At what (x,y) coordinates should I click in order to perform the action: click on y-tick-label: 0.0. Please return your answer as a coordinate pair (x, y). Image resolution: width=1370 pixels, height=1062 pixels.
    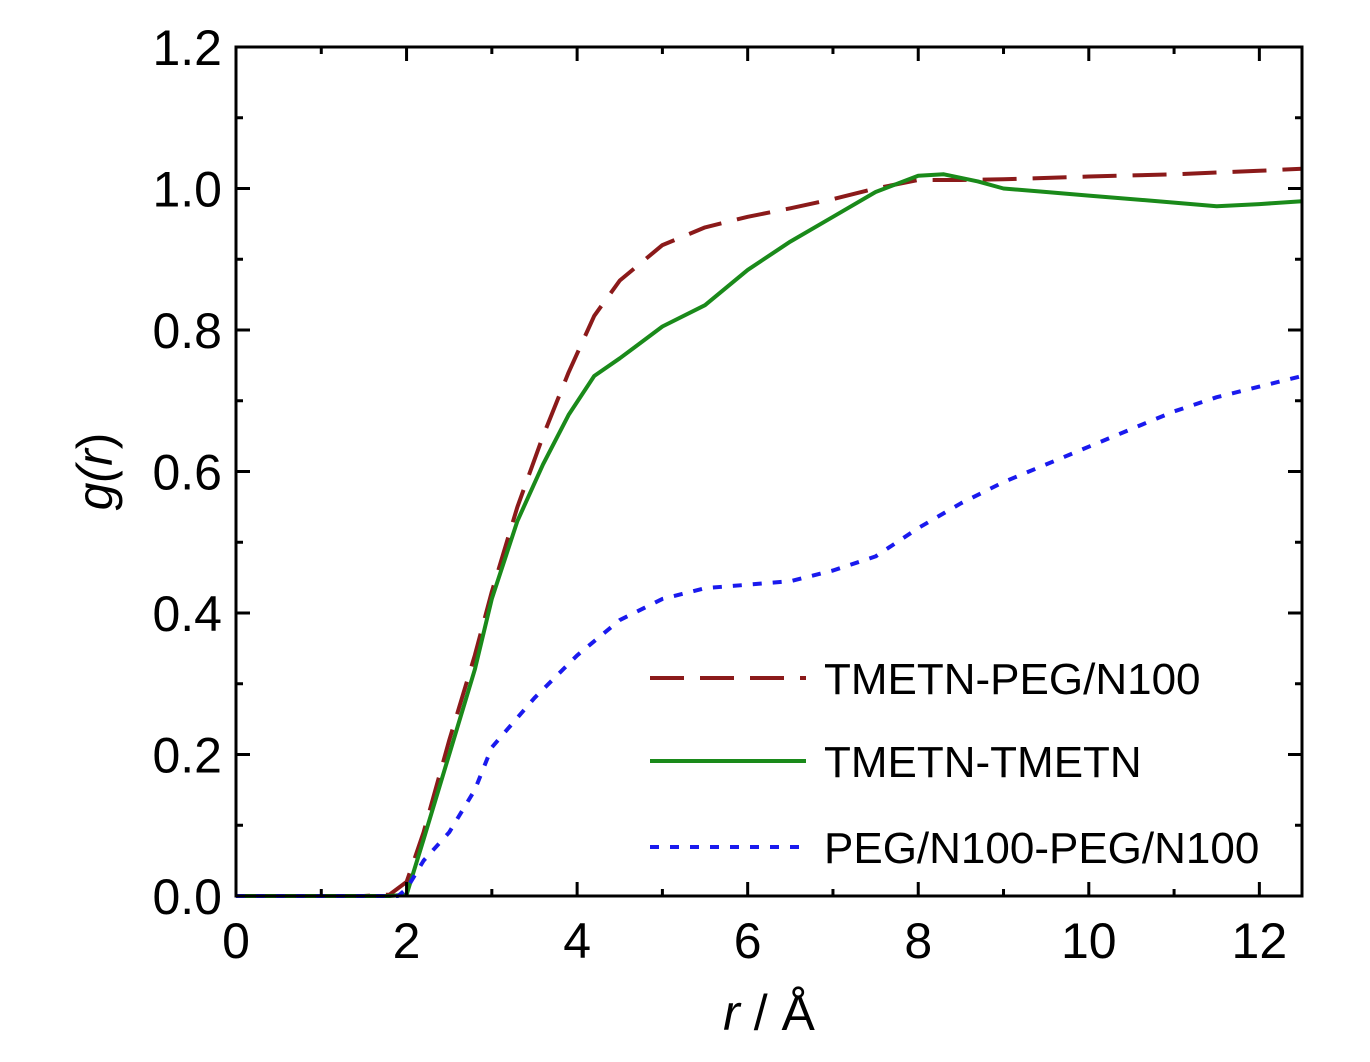
    Looking at the image, I should click on (187, 897).